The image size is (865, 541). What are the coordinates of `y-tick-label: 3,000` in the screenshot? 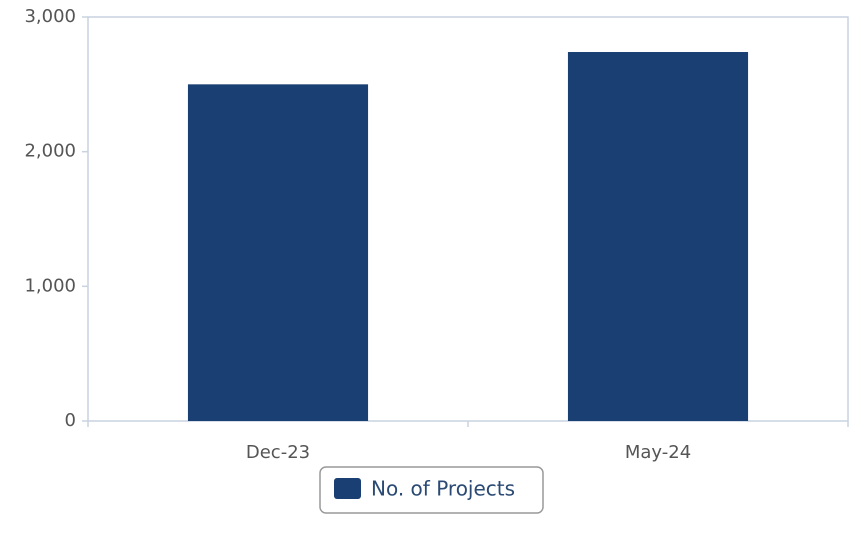 It's located at (50, 16).